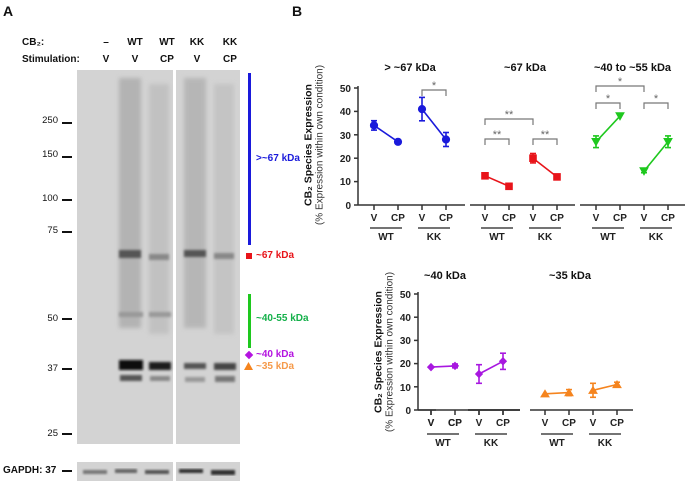 Image resolution: width=685 pixels, height=486 pixels. Describe the element at coordinates (278, 158) in the screenshot. I see `species-label-gt67: >~67 kDa` at that location.